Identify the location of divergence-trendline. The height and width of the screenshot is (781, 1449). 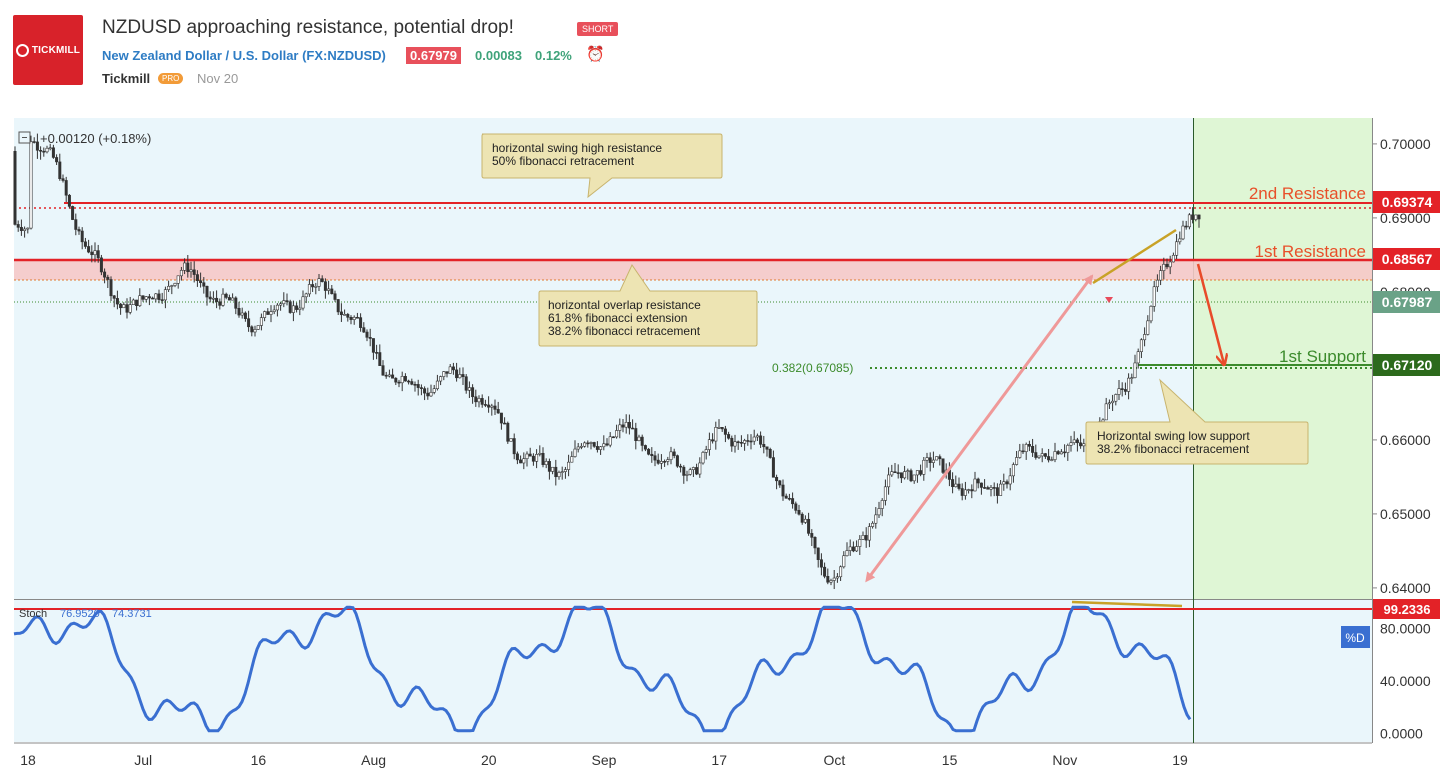
(1134, 256).